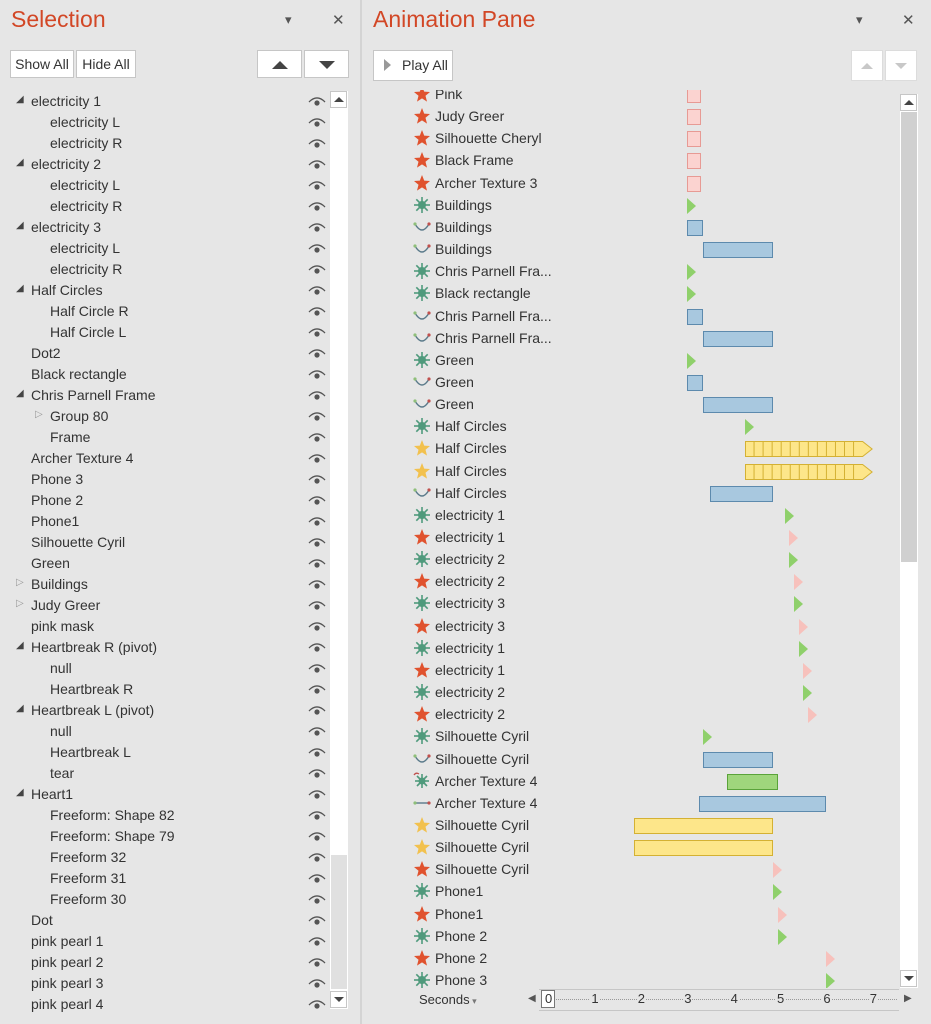  I want to click on selection-item: electricity L, so click(170, 248).